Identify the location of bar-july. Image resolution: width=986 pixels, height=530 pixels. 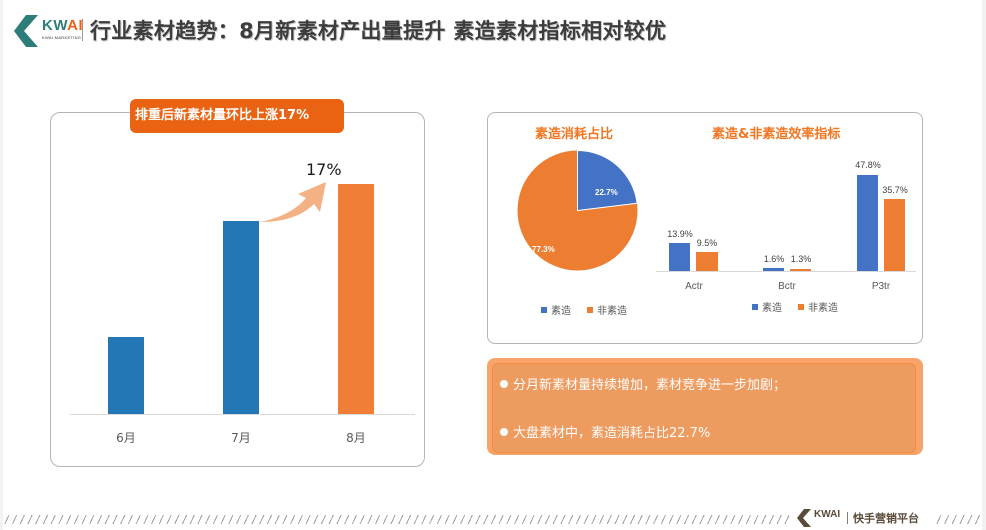
(241, 317).